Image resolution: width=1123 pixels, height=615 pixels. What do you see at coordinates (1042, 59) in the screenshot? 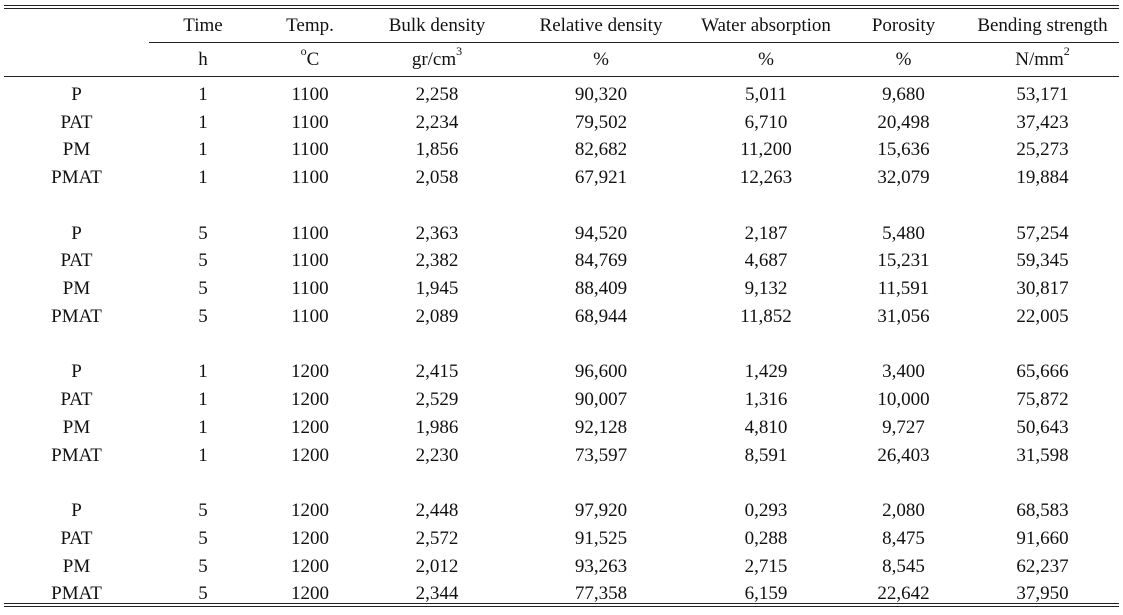
I see `unit-bending-strength: N/mm2` at bounding box center [1042, 59].